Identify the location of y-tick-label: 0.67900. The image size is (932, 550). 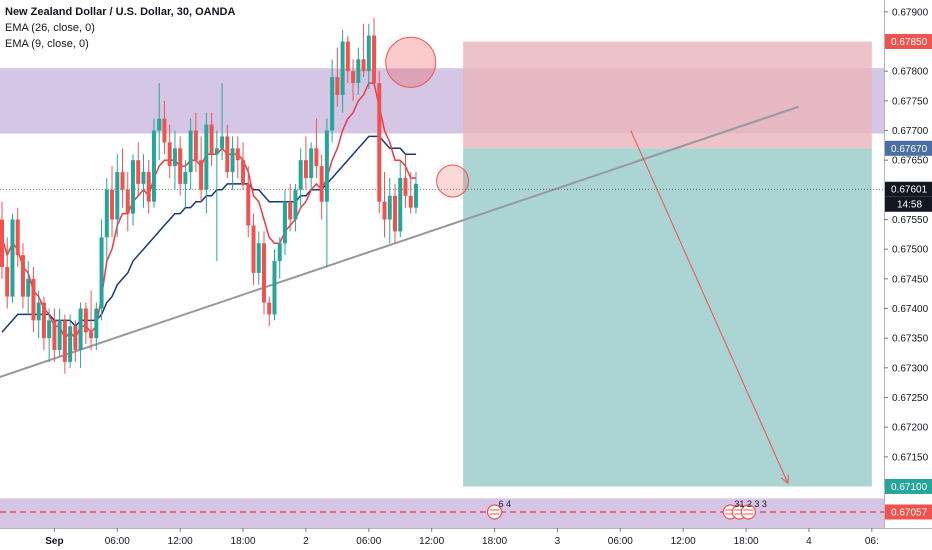
(910, 12).